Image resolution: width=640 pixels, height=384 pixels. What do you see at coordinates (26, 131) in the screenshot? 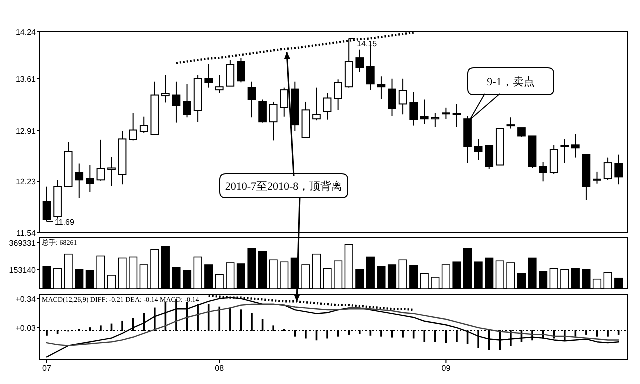
I see `y-tick-label: 12.91` at bounding box center [26, 131].